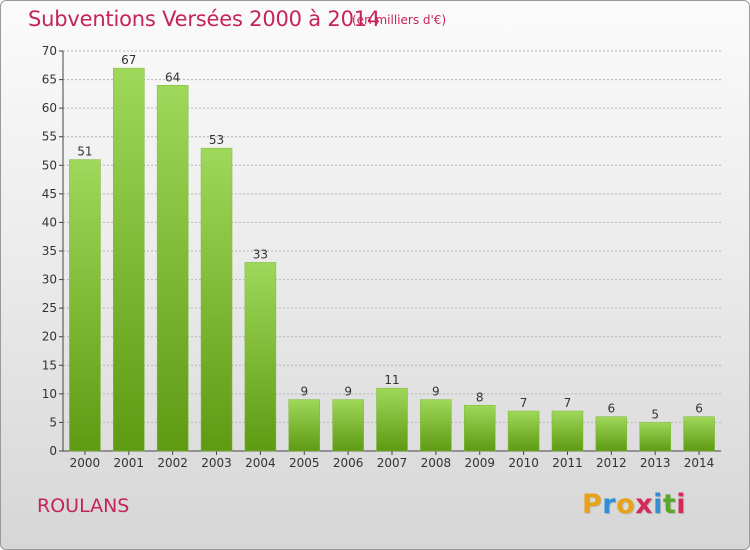 The height and width of the screenshot is (550, 750). Describe the element at coordinates (49, 108) in the screenshot. I see `y-tick-label: 60` at that location.